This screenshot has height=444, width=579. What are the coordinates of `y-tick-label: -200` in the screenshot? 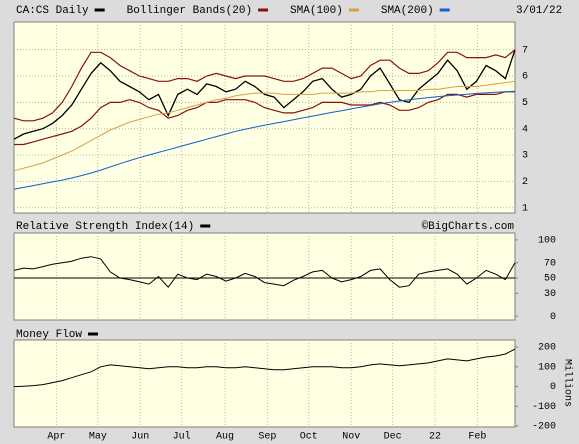 It's located at (544, 427).